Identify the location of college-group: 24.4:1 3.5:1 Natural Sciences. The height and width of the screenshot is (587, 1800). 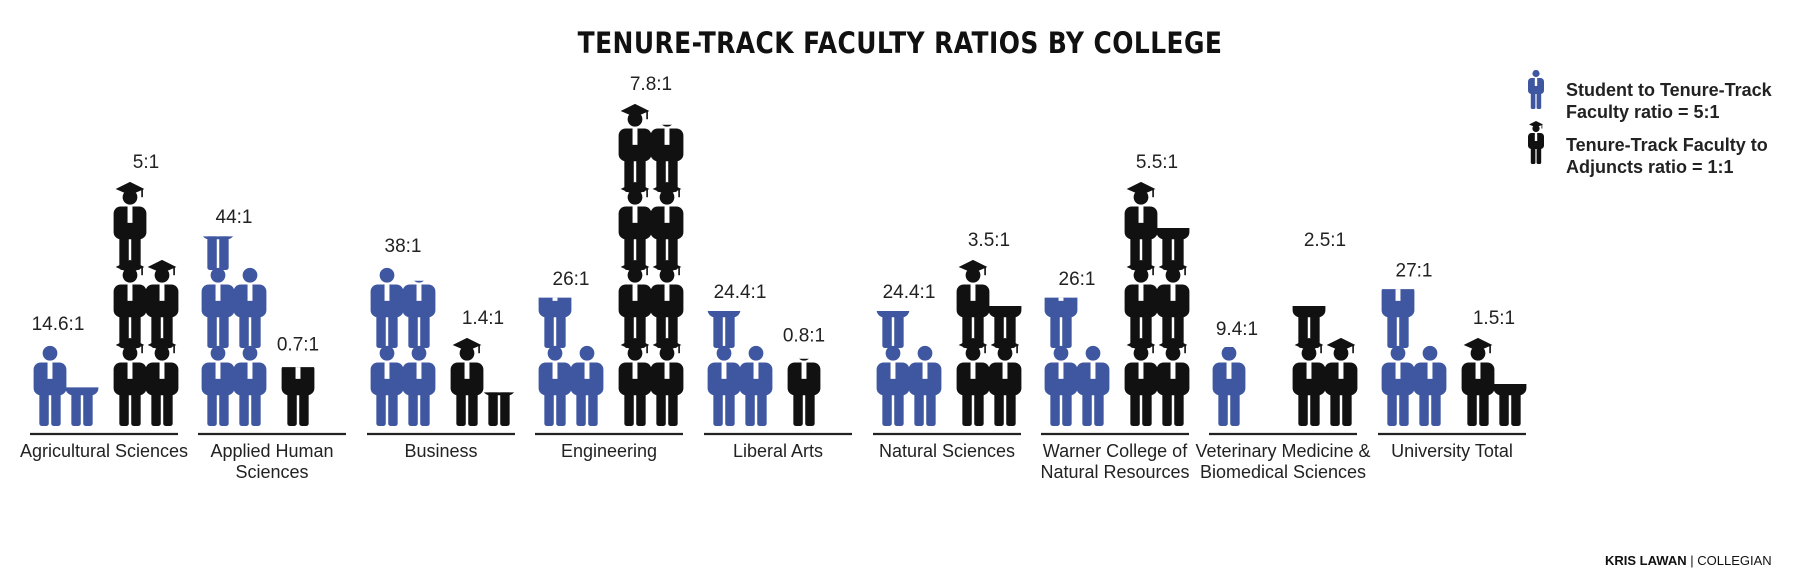
(947, 345).